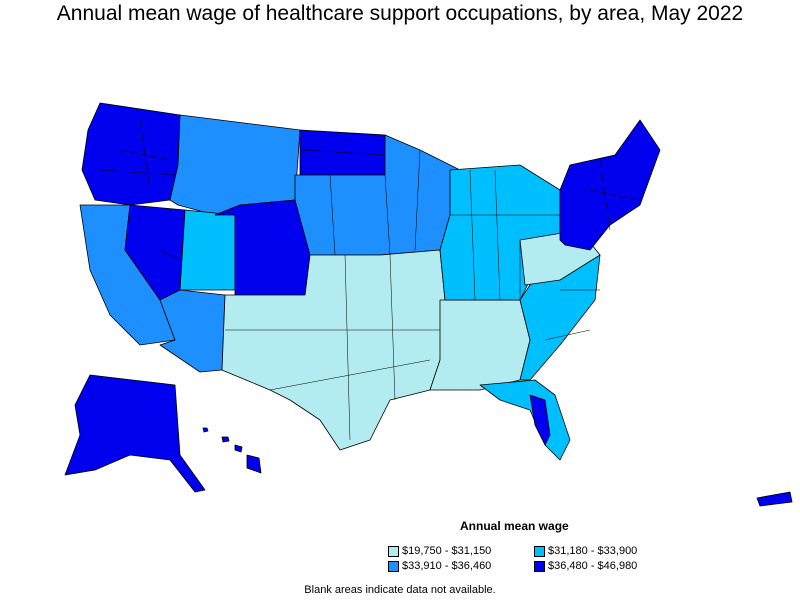 The width and height of the screenshot is (800, 600). What do you see at coordinates (400, 590) in the screenshot?
I see `data-availability-note: Blank areas indicate data not available.` at bounding box center [400, 590].